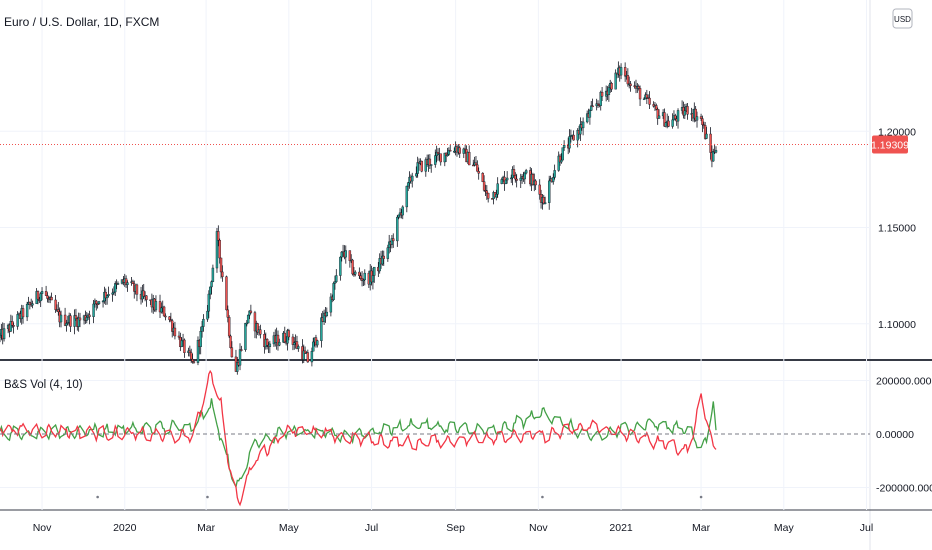  Describe the element at coordinates (904, 489) in the screenshot. I see `osc-tick-label: -200000.00000` at that location.